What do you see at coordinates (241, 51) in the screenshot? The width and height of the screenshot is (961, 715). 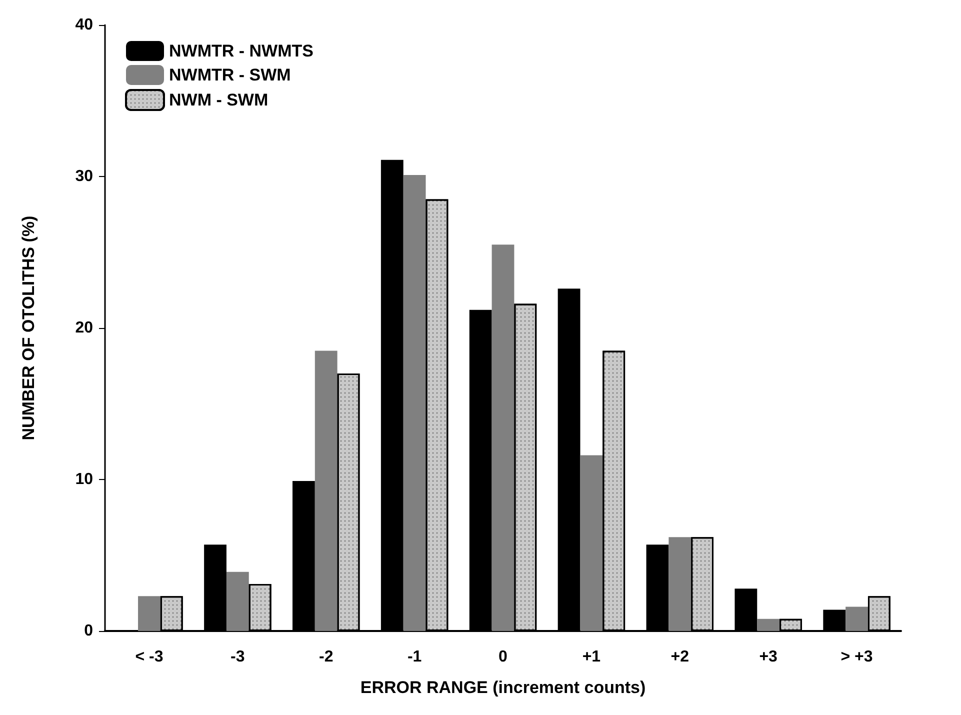 I see `legend-label: NWMTR - NWMTS` at bounding box center [241, 51].